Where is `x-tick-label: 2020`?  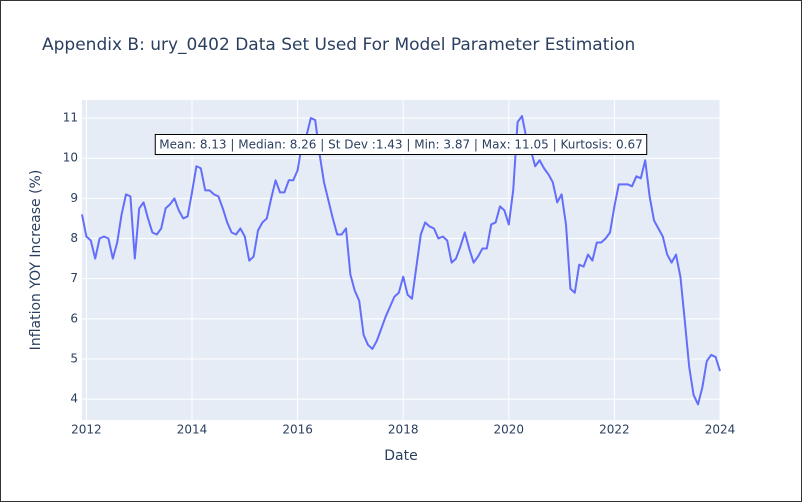
x-tick-label: 2020 is located at coordinates (509, 430).